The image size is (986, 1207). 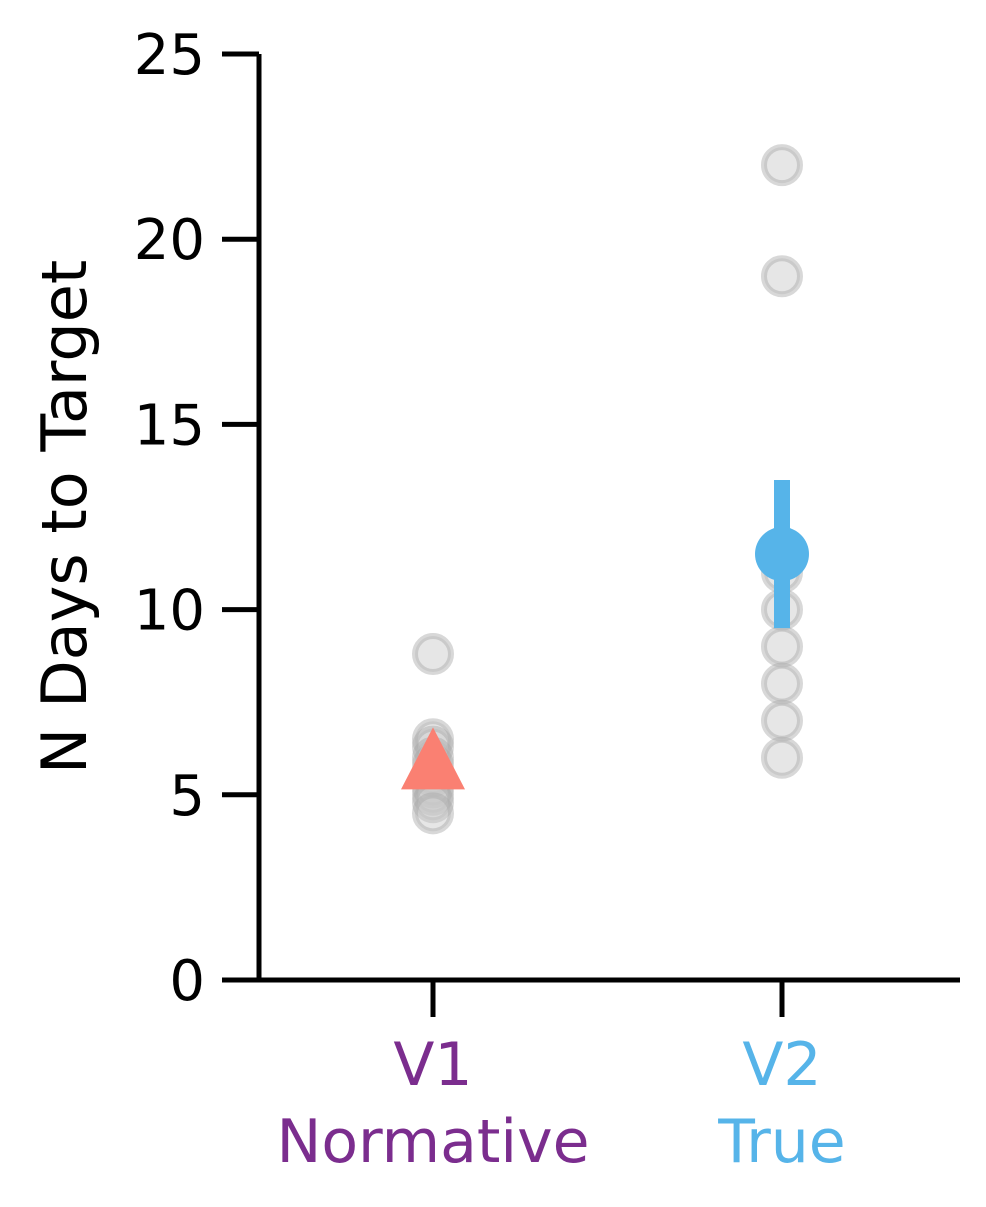 I want to click on y-axis-label: N Days to Target, so click(x=64, y=517).